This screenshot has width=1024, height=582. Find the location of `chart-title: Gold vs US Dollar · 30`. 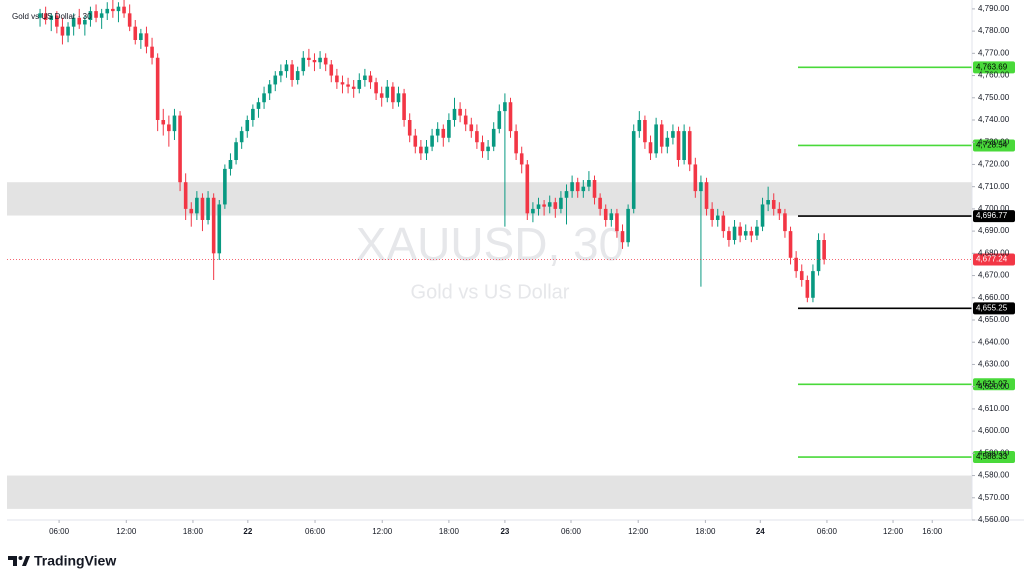

chart-title: Gold vs US Dollar · 30 is located at coordinates (52, 16).